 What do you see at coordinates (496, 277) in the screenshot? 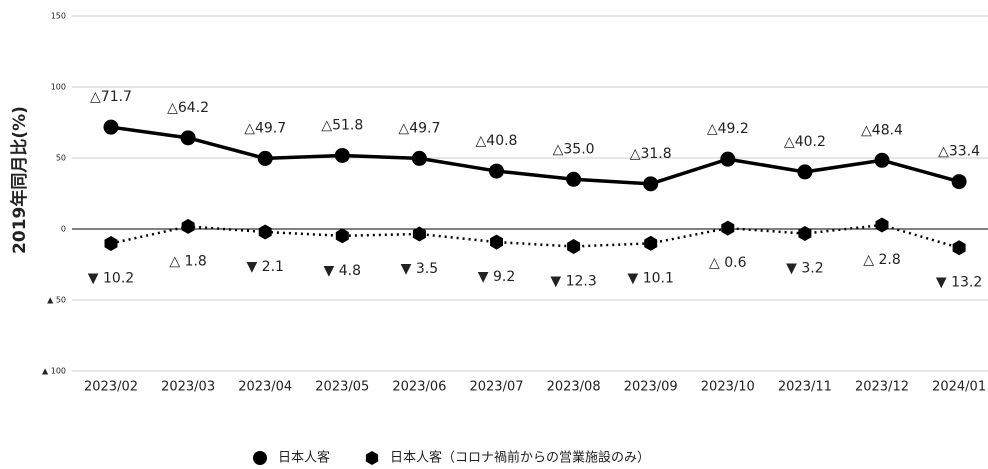
I see `data-label: ▼ 9.2` at bounding box center [496, 277].